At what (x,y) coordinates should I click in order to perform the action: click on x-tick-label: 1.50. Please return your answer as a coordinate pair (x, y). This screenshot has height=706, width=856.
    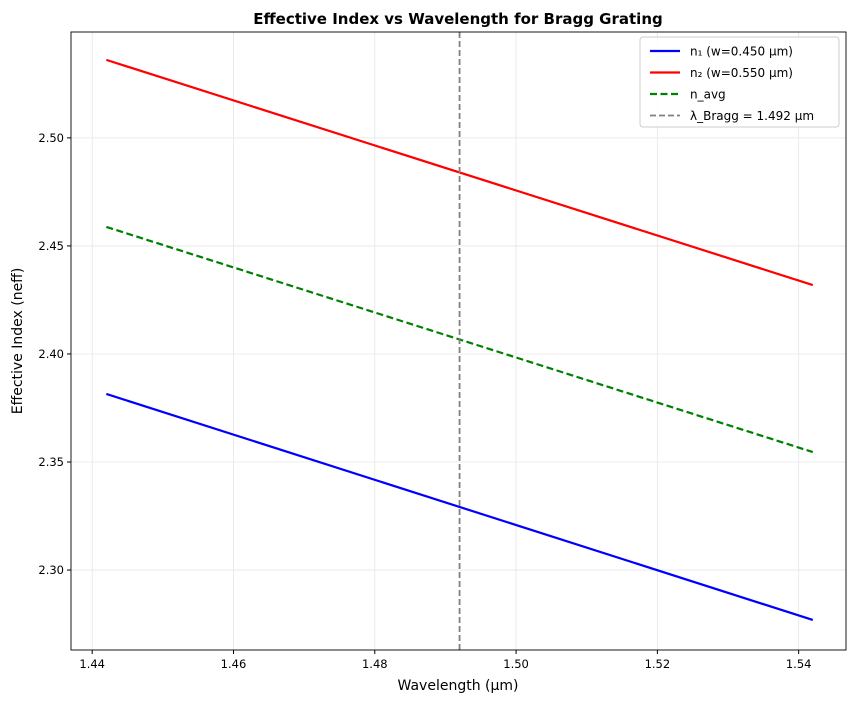
    Looking at the image, I should click on (516, 664).